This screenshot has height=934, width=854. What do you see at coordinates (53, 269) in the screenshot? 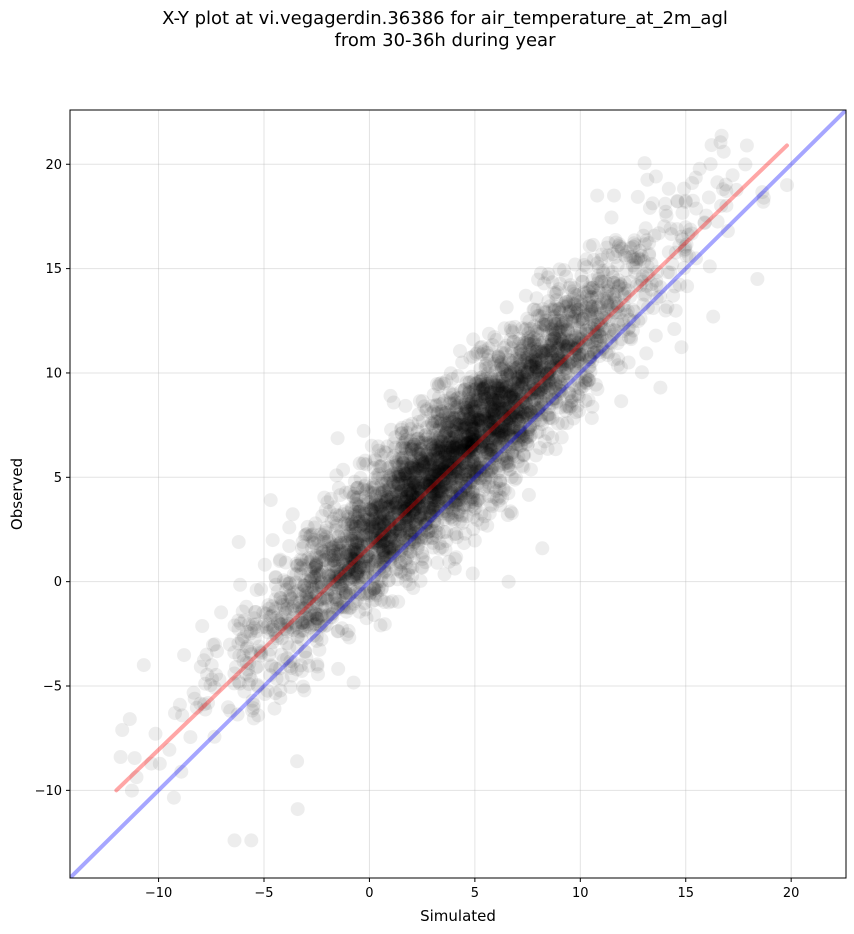
I see `y-tick-label: 15` at bounding box center [53, 269].